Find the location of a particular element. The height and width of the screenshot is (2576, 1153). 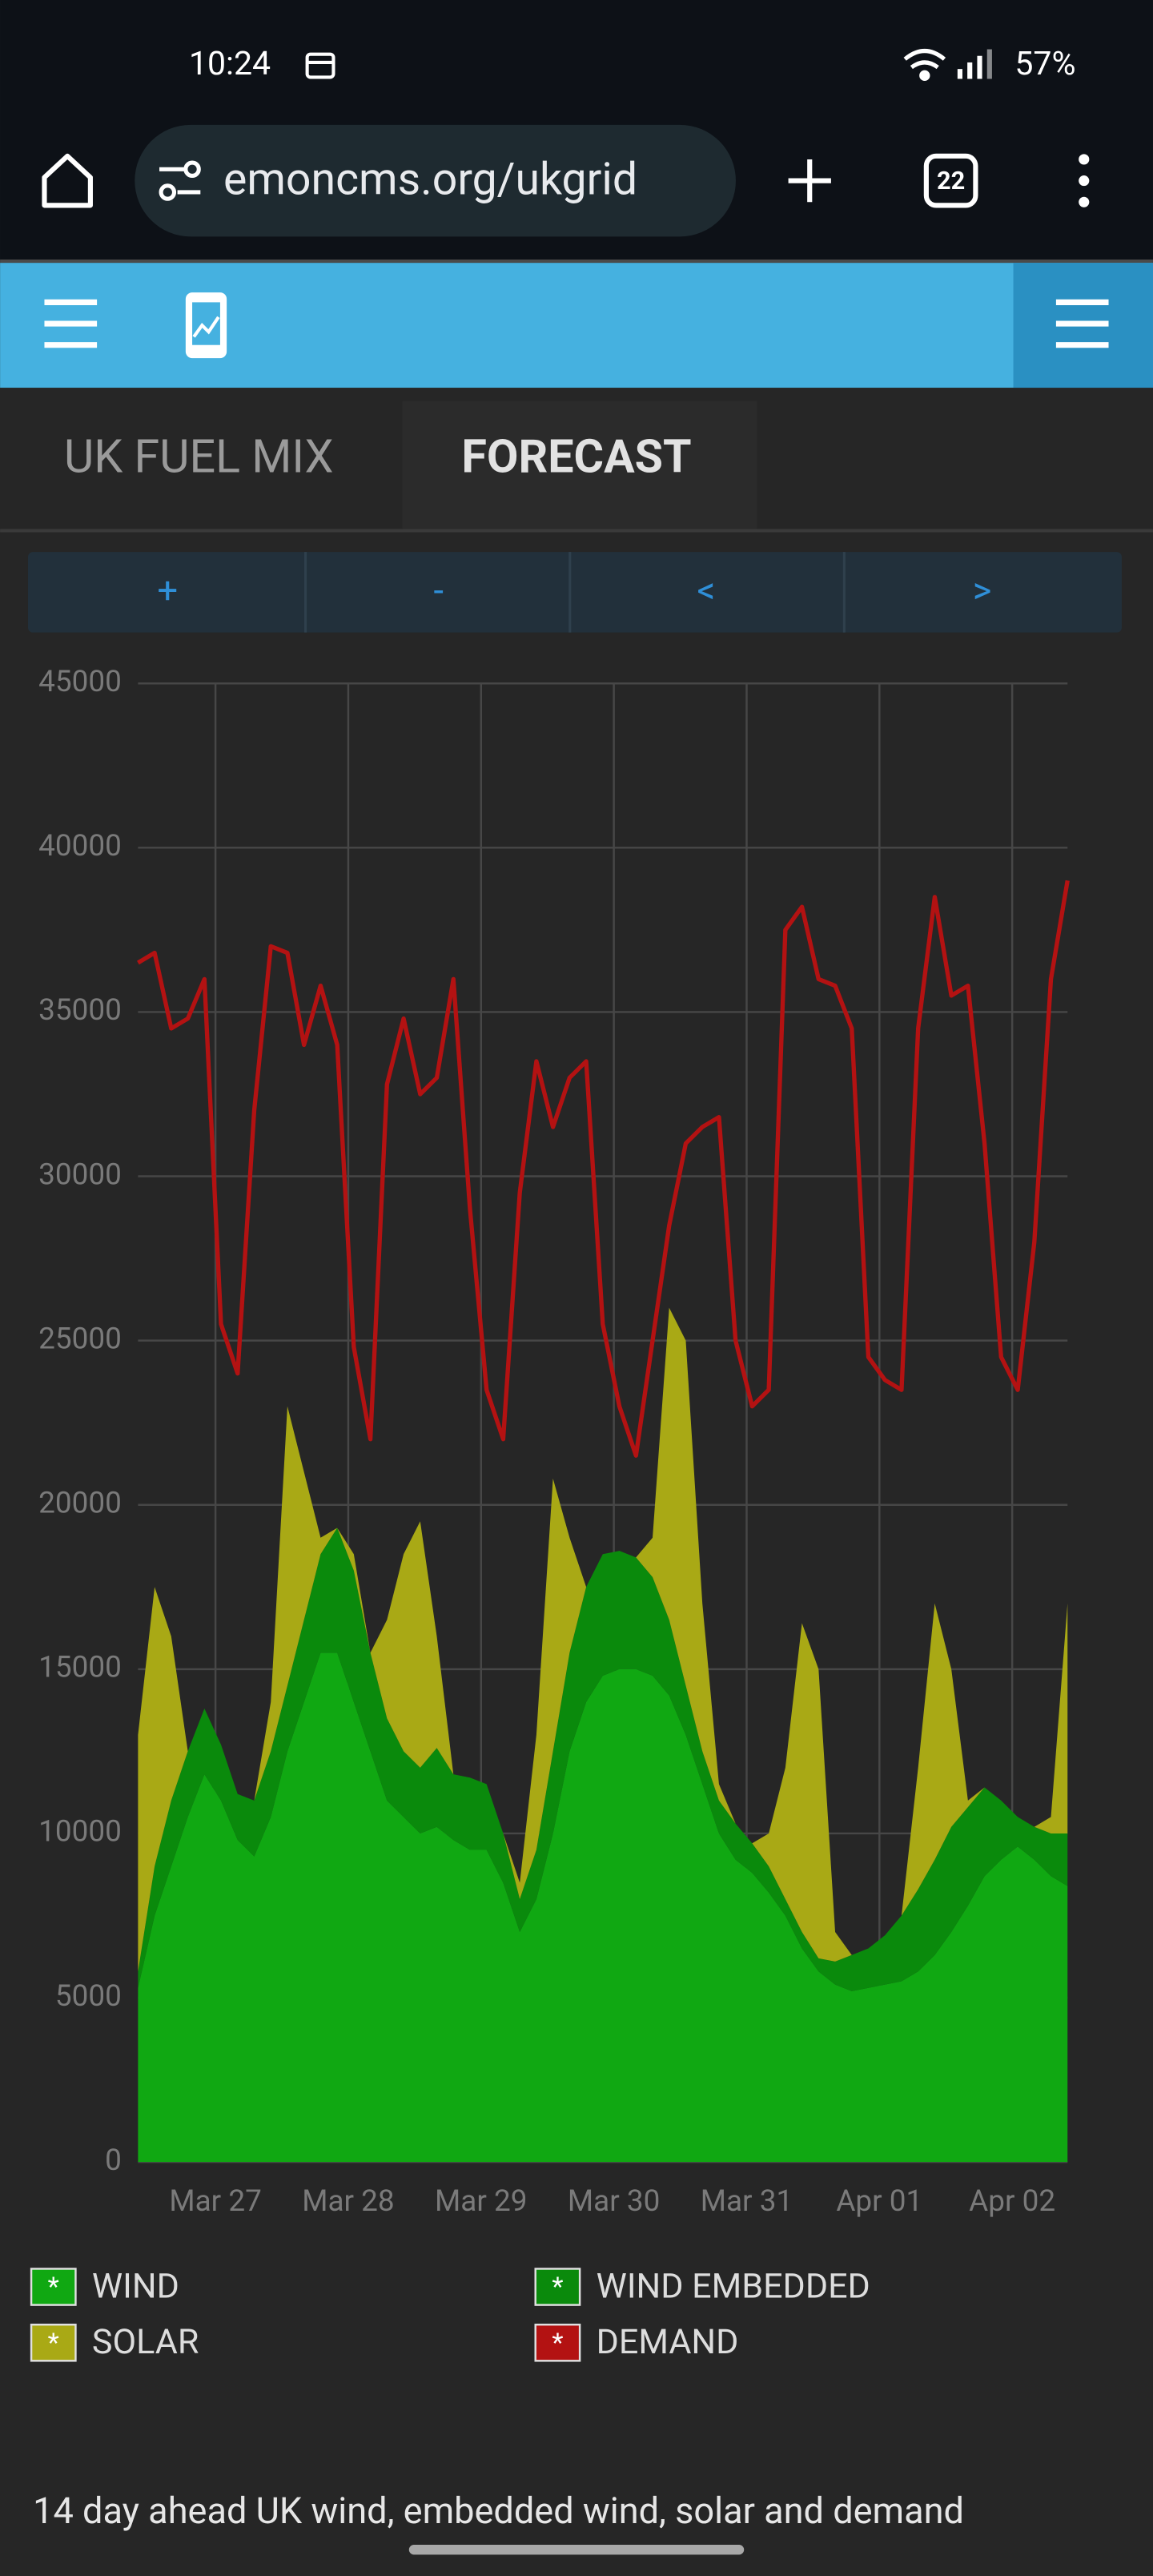

url: emoncms.org/ukgrid is located at coordinates (430, 179).